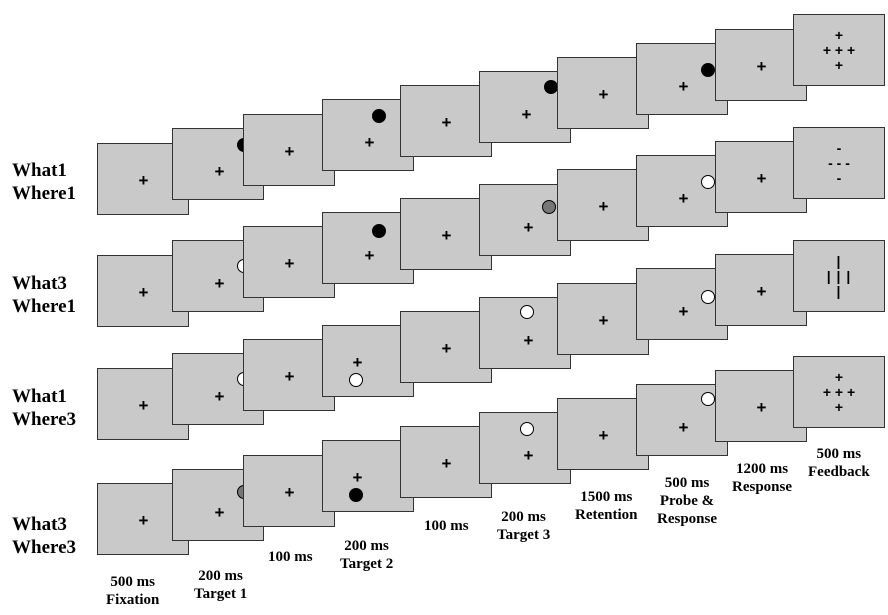 Image resolution: width=888 pixels, height=615 pixels. I want to click on timing-label-feedback: 500 ms Feedback, so click(839, 463).